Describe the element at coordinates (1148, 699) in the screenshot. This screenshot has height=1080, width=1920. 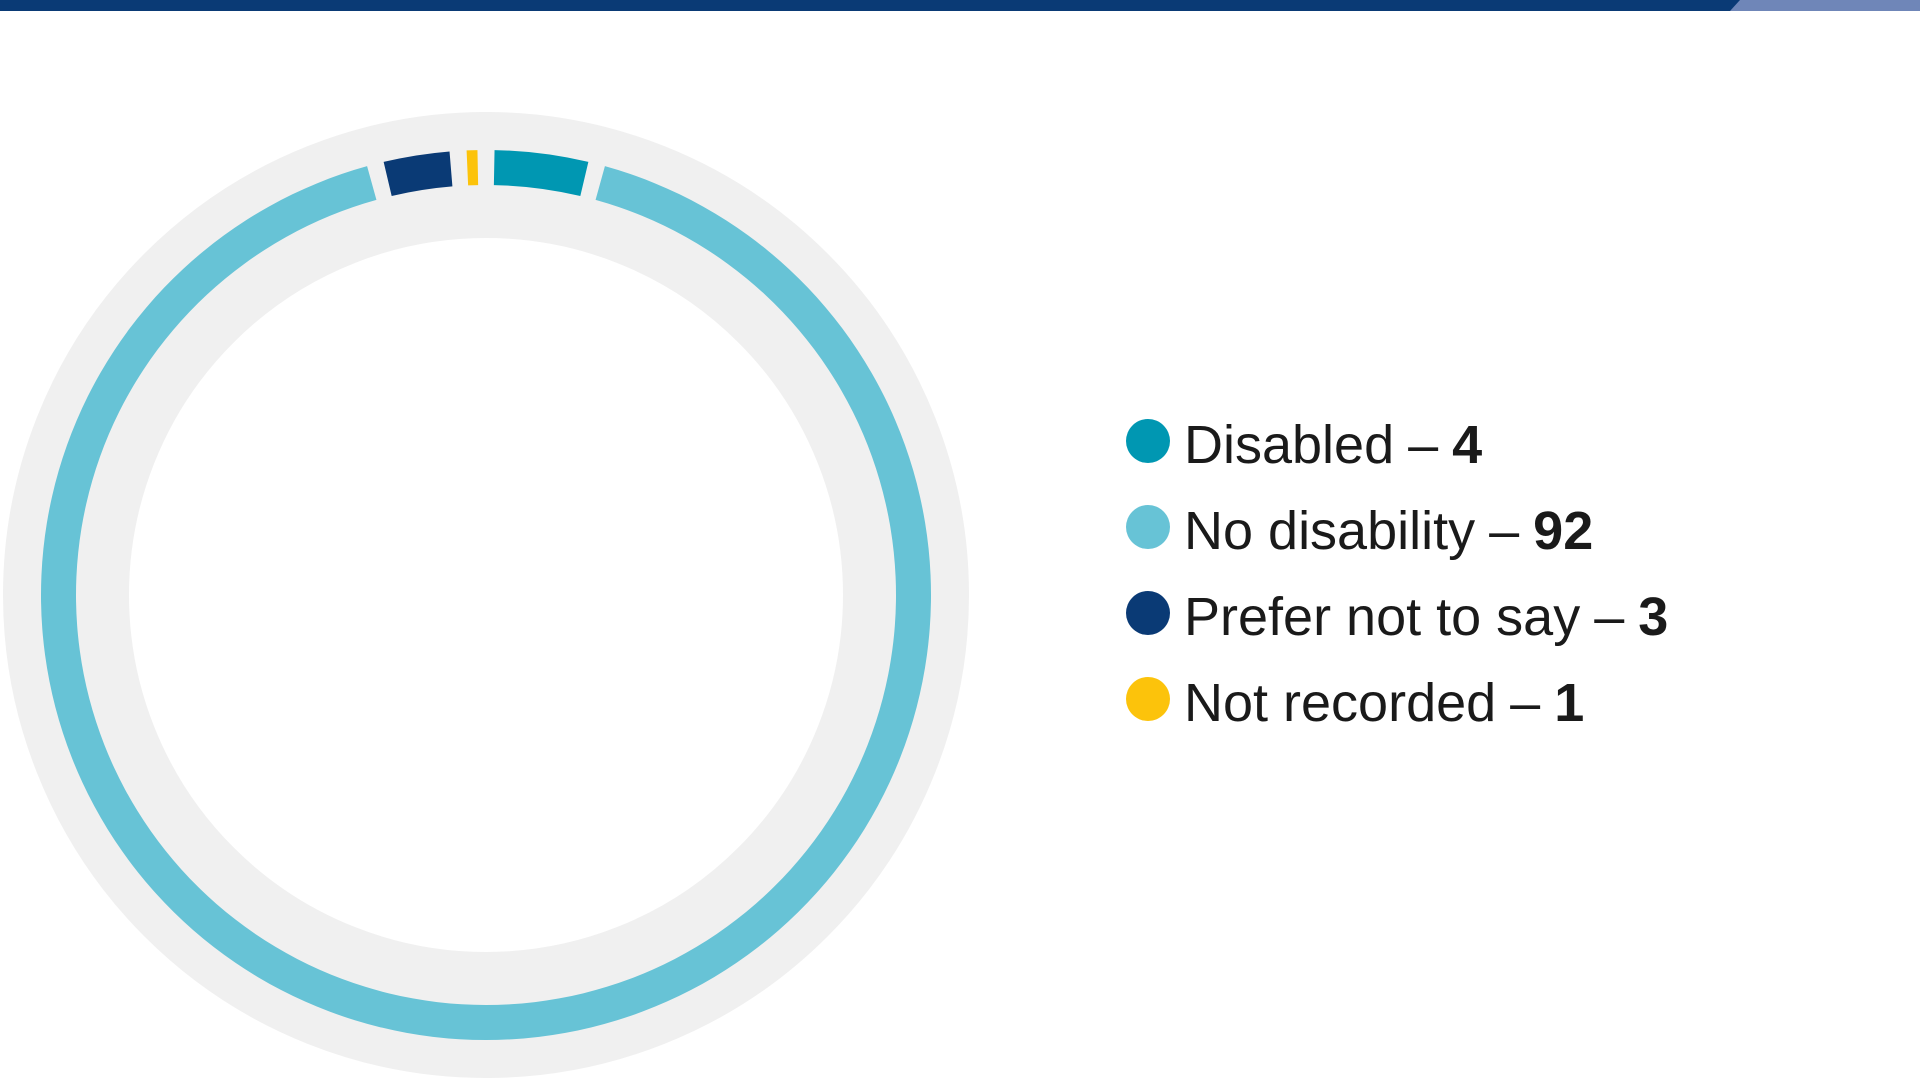
I see `legend-swatch-not-recorded` at that location.